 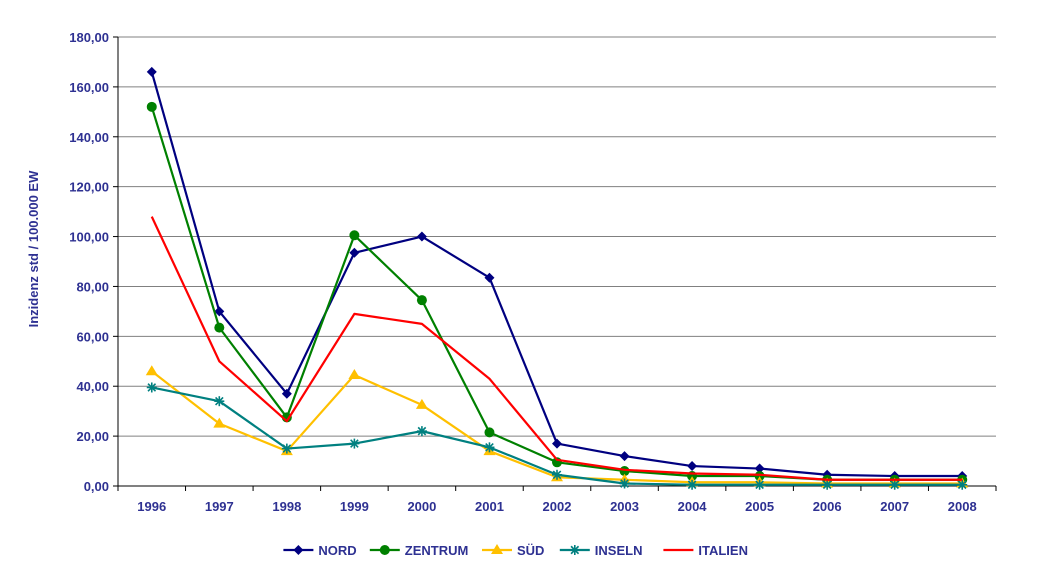 What do you see at coordinates (962, 506) in the screenshot?
I see `x-tick-label: 2008` at bounding box center [962, 506].